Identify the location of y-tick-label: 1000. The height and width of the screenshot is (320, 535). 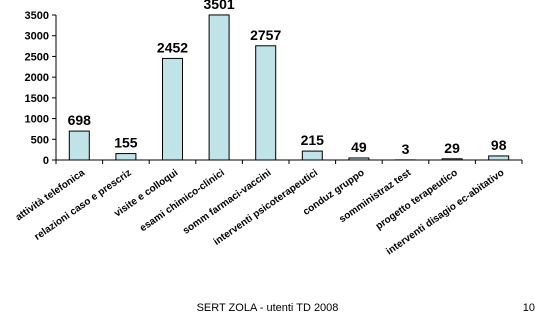
(37, 120).